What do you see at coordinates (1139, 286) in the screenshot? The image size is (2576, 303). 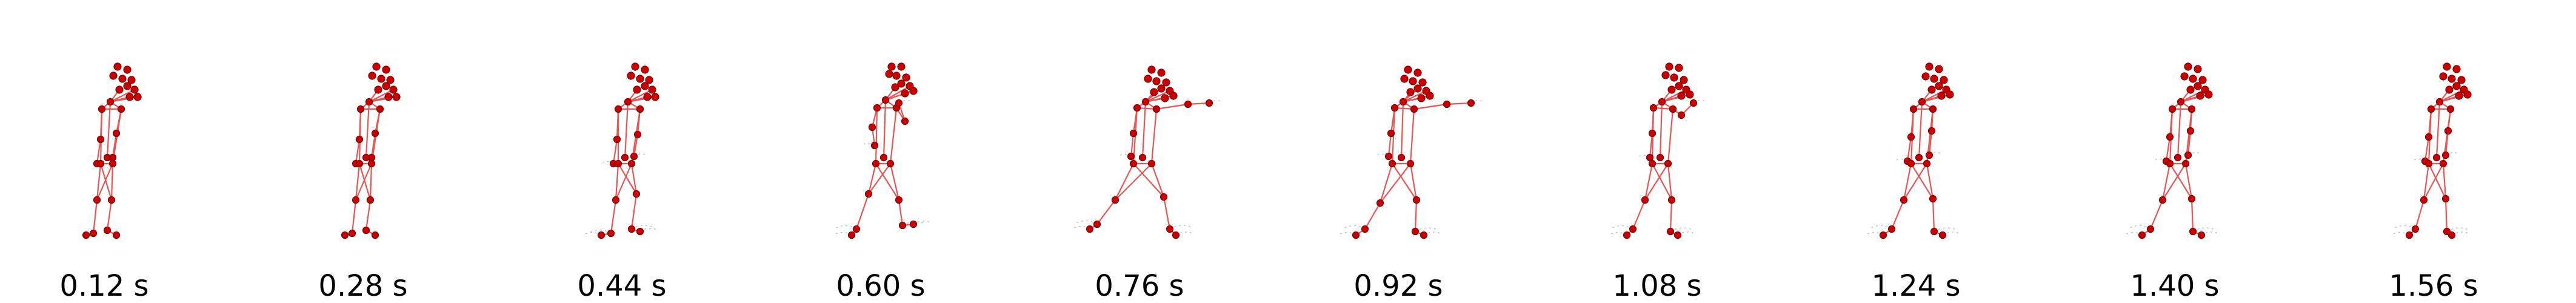 I see `frame-time-label: 0.76 s` at bounding box center [1139, 286].